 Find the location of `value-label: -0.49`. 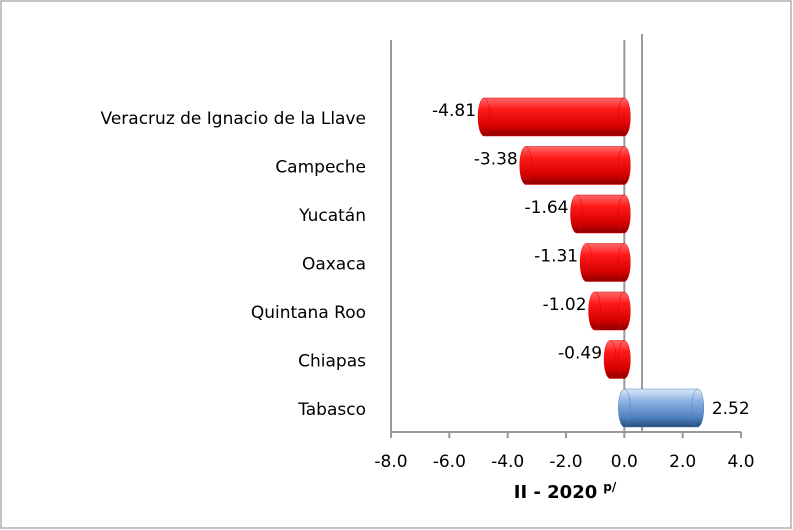

value-label: -0.49 is located at coordinates (580, 354).